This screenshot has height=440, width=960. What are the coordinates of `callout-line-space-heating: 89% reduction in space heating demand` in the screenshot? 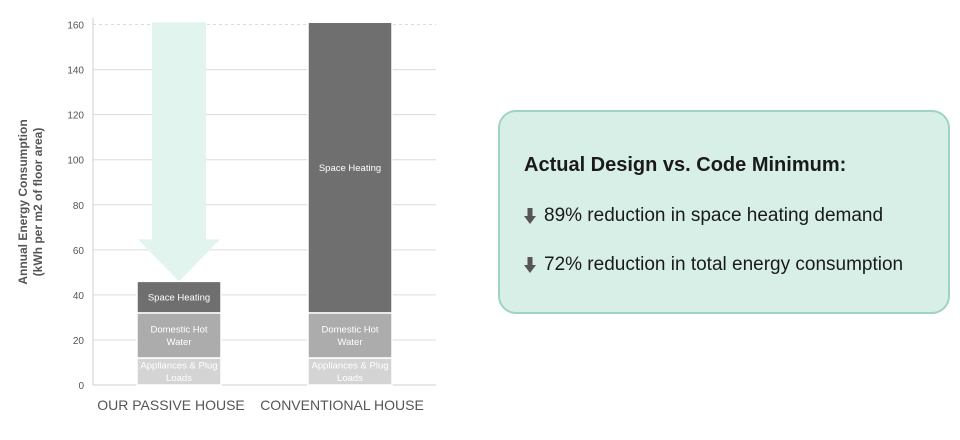 It's located at (736, 216).